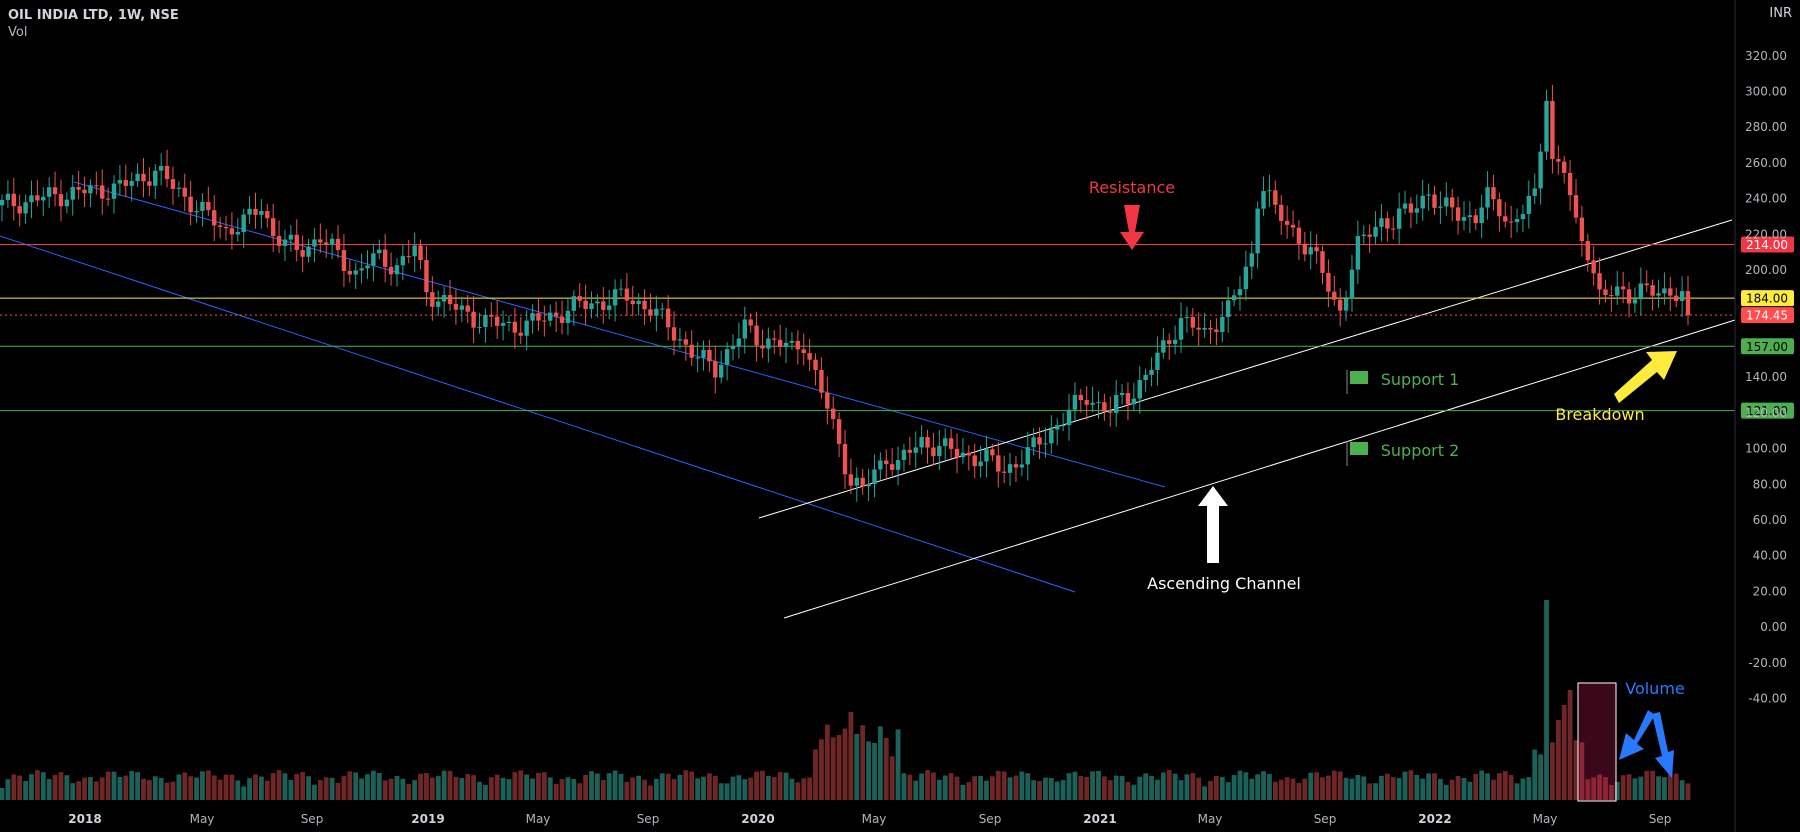 The height and width of the screenshot is (832, 1800). Describe the element at coordinates (1434, 819) in the screenshot. I see `time-axis-tick: 2022` at that location.